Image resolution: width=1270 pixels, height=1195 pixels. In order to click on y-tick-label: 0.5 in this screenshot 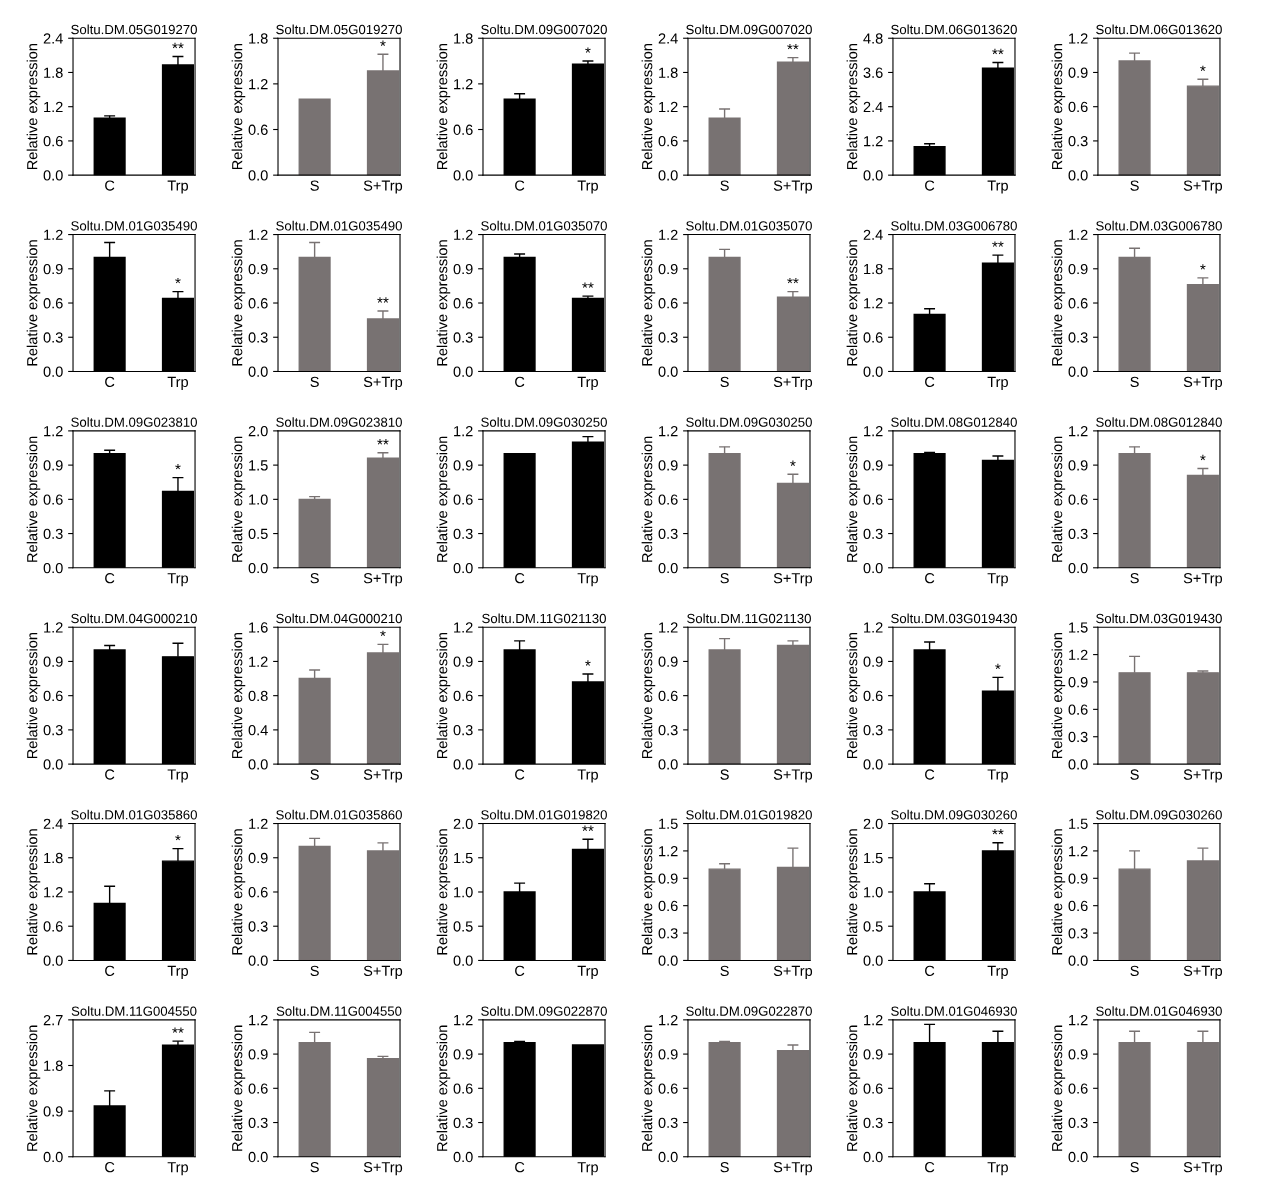, I will do `click(873, 926)`.